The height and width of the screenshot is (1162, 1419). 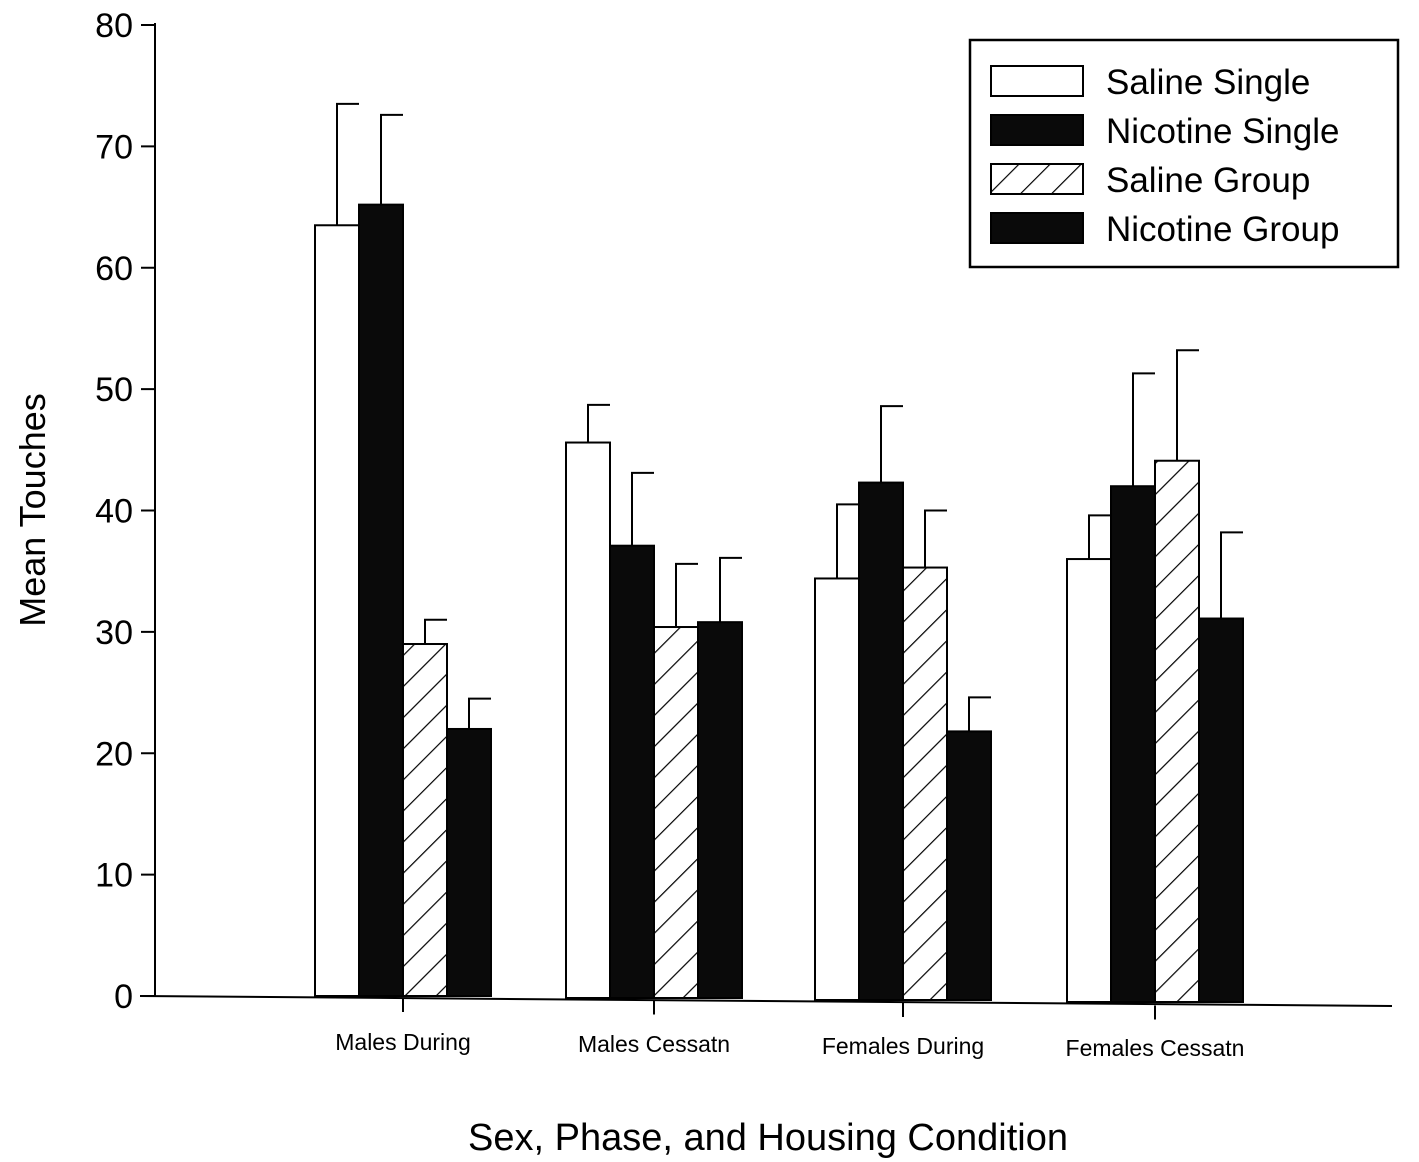 I want to click on y-tick-label: 20, so click(x=114, y=754).